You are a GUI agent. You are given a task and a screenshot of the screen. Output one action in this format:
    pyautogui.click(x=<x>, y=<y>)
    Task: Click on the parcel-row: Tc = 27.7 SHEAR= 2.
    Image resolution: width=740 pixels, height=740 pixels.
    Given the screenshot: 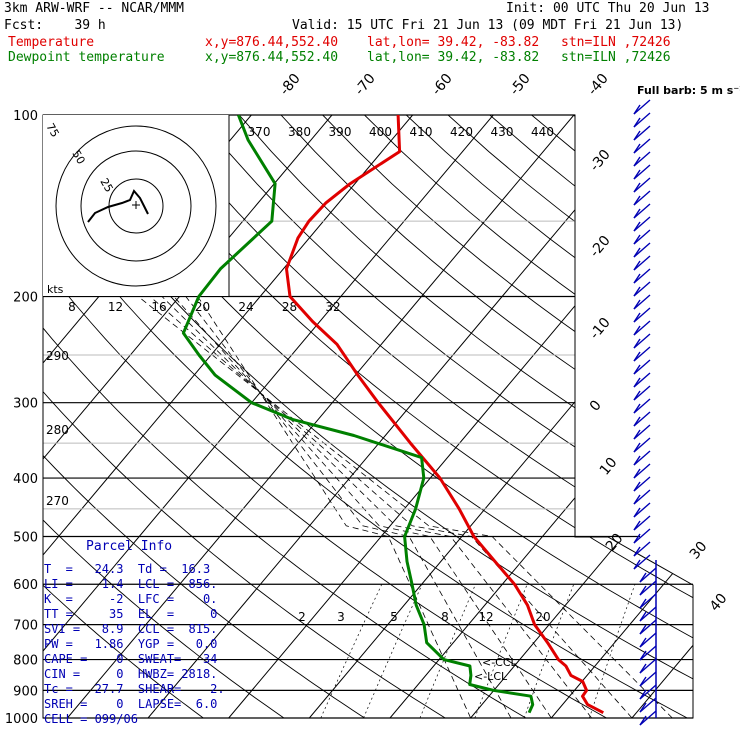 What is the action you would take?
    pyautogui.click(x=134, y=689)
    